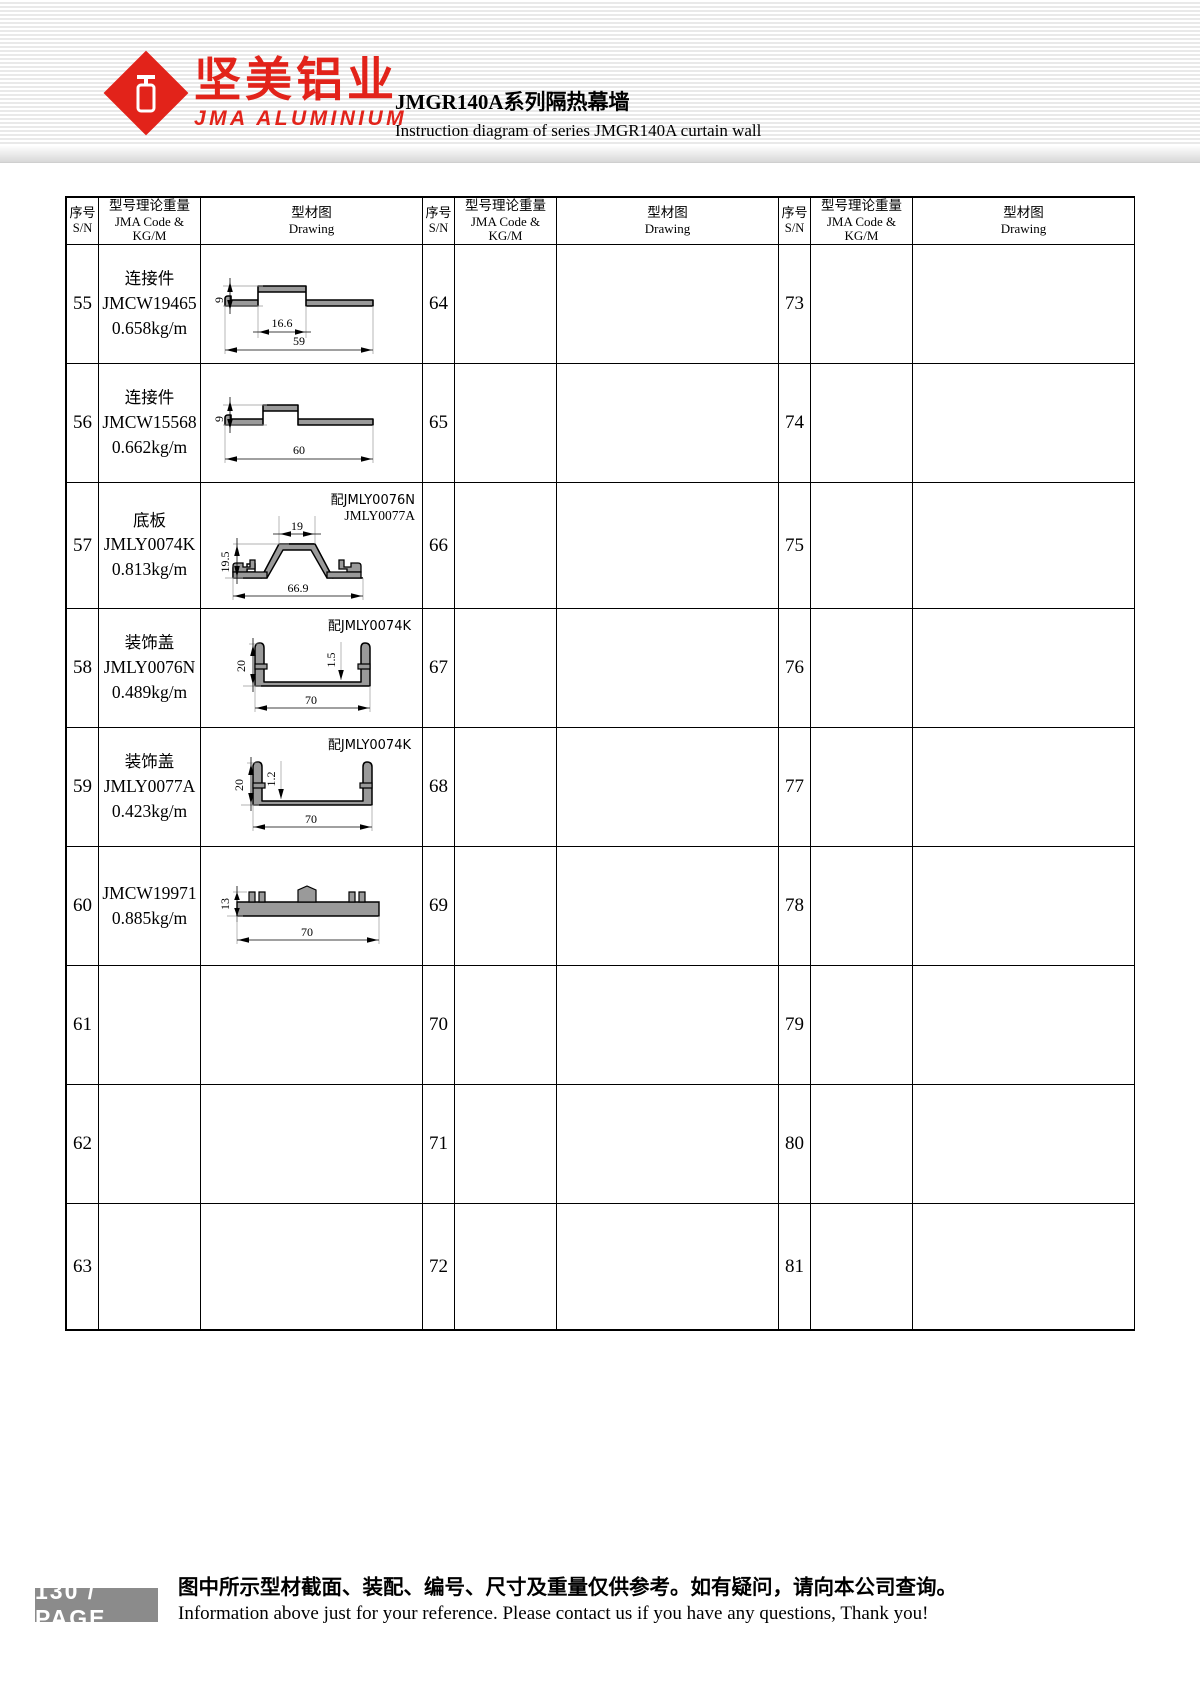 This screenshot has width=1200, height=1697. Describe the element at coordinates (505, 221) in the screenshot. I see `header-code-2: 型号理论重量 JMA Code & KG/M` at that location.